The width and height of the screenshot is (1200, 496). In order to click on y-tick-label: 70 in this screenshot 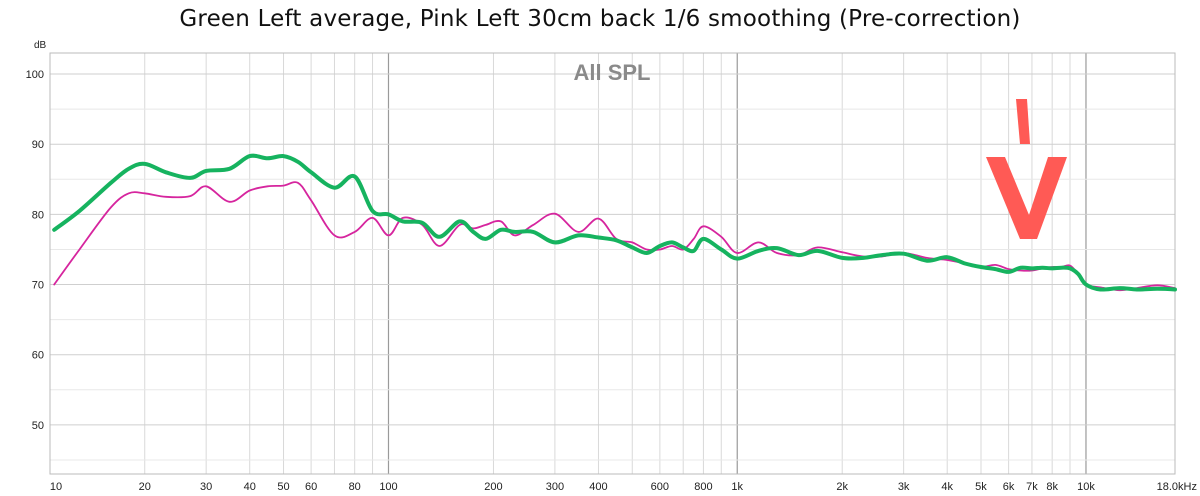, I will do `click(38, 286)`.